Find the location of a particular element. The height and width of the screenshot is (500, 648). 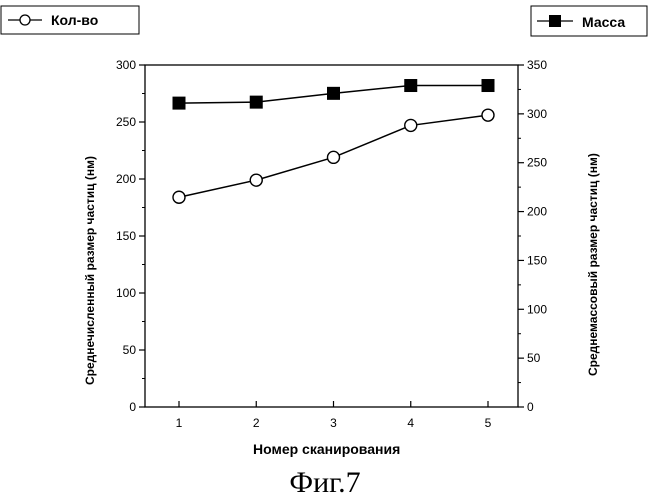

legend-count-marker is located at coordinates (25, 20).